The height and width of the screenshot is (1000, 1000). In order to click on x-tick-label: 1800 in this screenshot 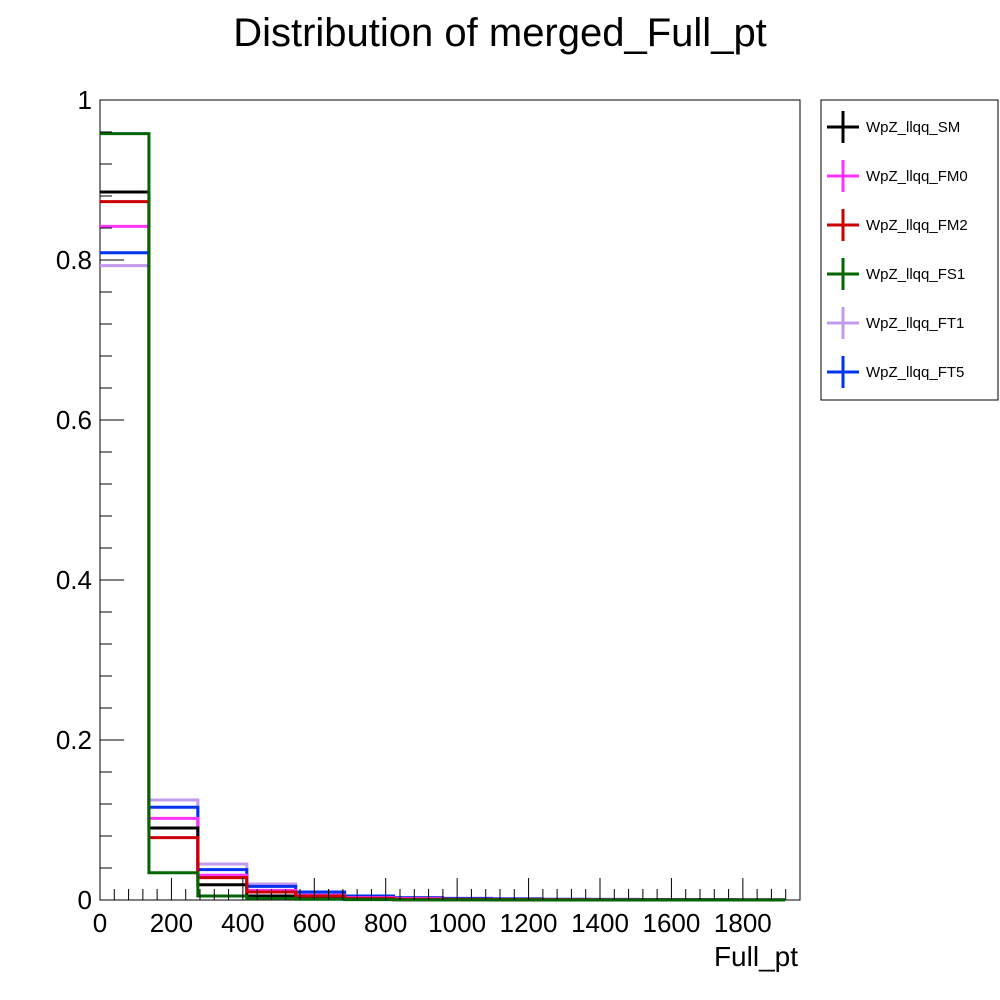, I will do `click(743, 923)`.